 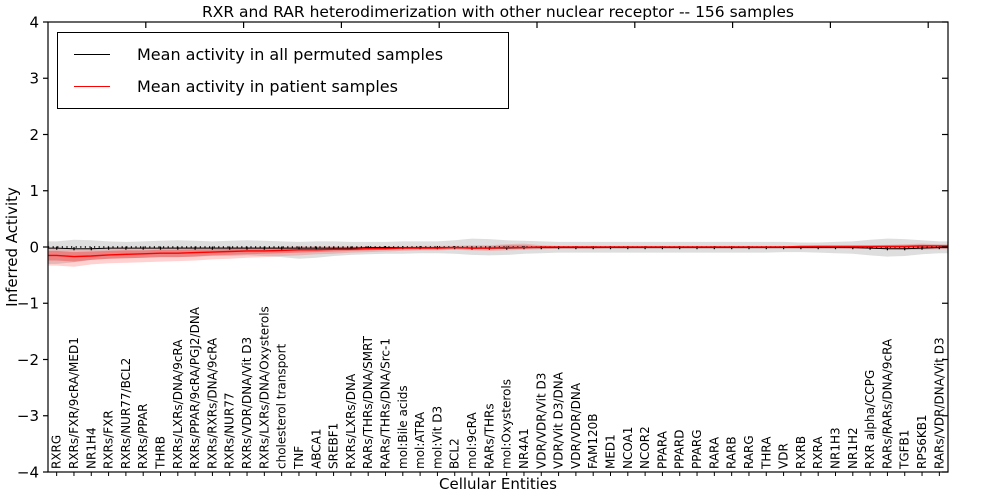 I want to click on x-category-label: mol:Vit D3, so click(x=437, y=437).